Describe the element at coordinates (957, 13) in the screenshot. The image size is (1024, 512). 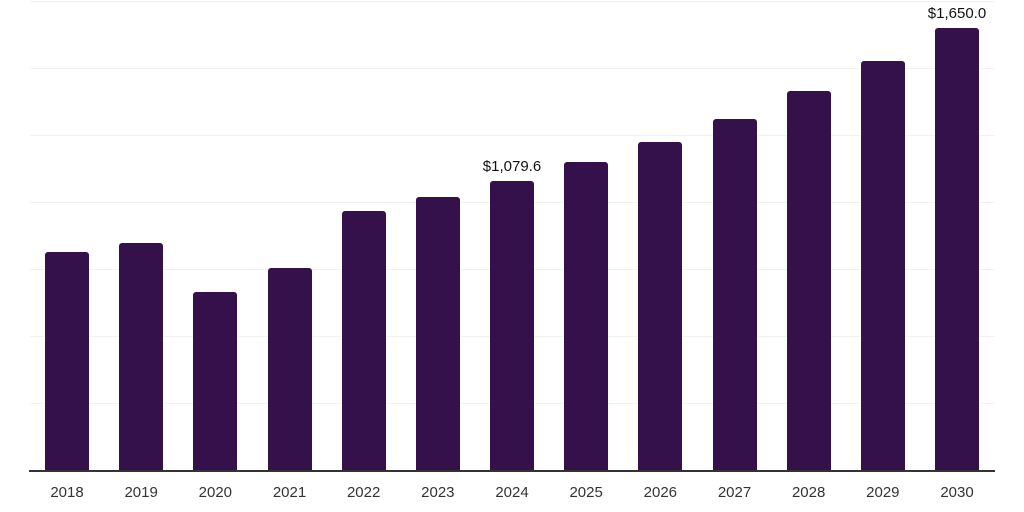
I see `value-label-2030: $1,650.0` at that location.